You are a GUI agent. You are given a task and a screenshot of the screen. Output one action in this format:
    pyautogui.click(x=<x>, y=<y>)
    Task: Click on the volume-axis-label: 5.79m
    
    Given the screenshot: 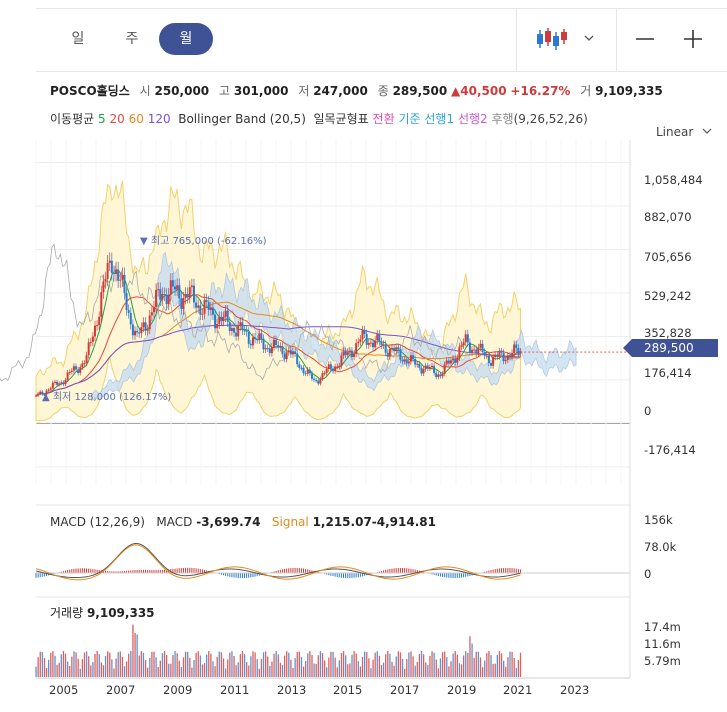 What is the action you would take?
    pyautogui.click(x=662, y=661)
    